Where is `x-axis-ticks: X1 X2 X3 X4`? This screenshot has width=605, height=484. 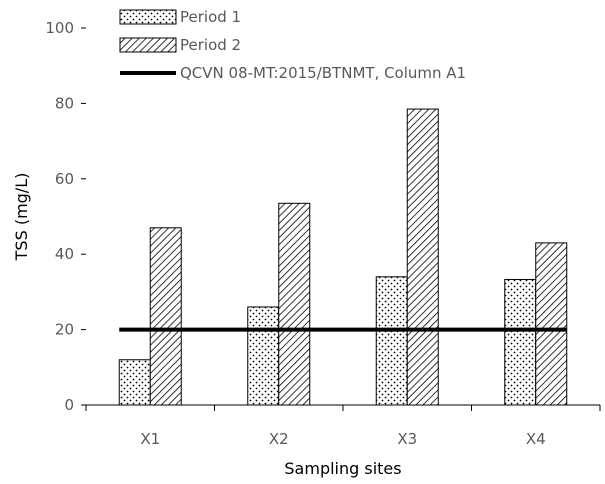
x-axis-ticks: X1 X2 X3 X4 is located at coordinates (343, 426).